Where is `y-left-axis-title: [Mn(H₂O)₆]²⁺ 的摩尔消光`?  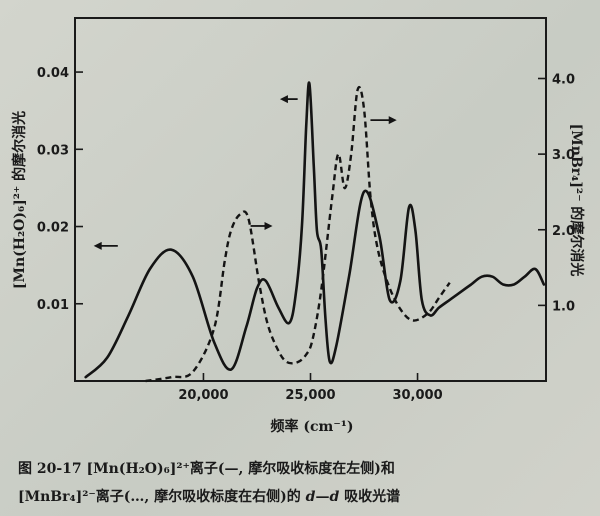 y-left-axis-title: [Mn(H₂O)₆]²⁺ 的摩尔消光 is located at coordinates (19, 200).